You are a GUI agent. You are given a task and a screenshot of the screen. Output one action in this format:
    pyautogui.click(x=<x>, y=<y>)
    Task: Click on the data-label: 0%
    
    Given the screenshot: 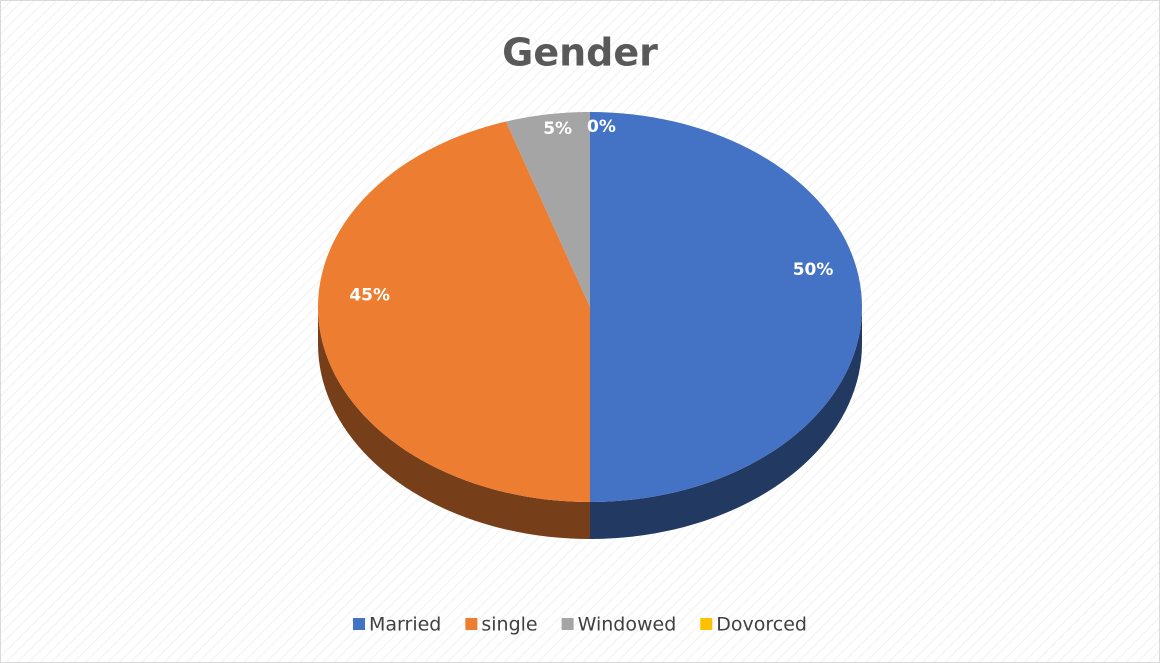 What is the action you would take?
    pyautogui.click(x=601, y=127)
    